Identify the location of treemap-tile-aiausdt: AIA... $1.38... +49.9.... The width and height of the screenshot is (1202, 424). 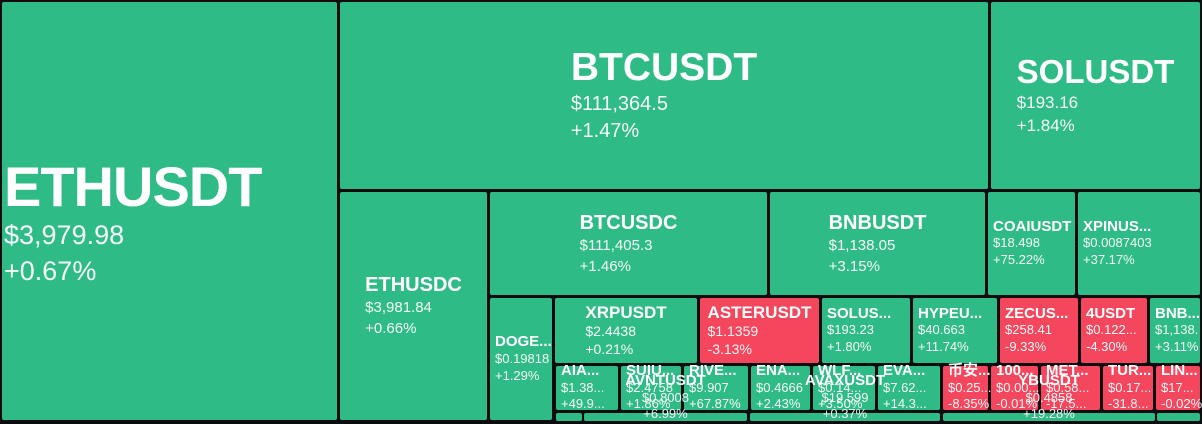
(587, 387).